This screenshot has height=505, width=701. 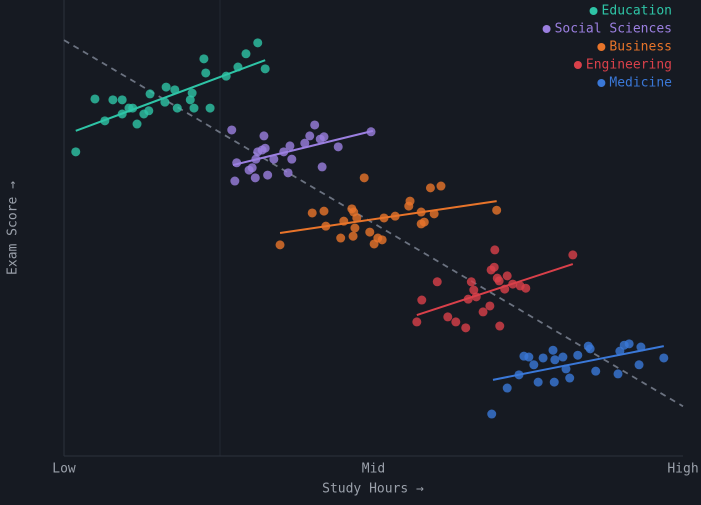 What do you see at coordinates (373, 489) in the screenshot?
I see `x-axis-label: Study Hours →` at bounding box center [373, 489].